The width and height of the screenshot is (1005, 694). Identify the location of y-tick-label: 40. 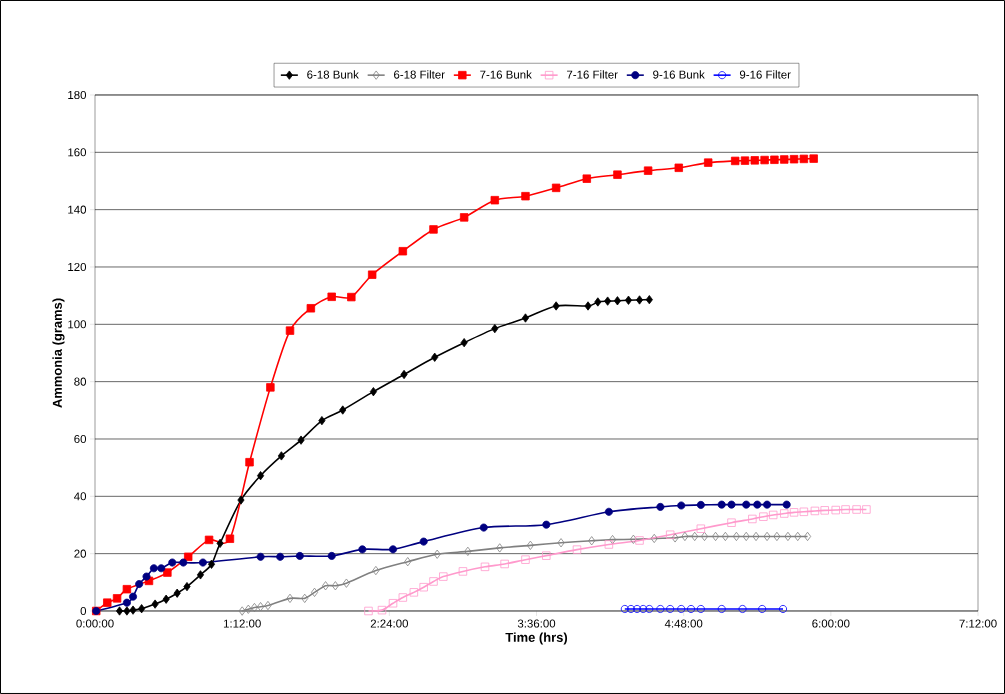
(80, 496).